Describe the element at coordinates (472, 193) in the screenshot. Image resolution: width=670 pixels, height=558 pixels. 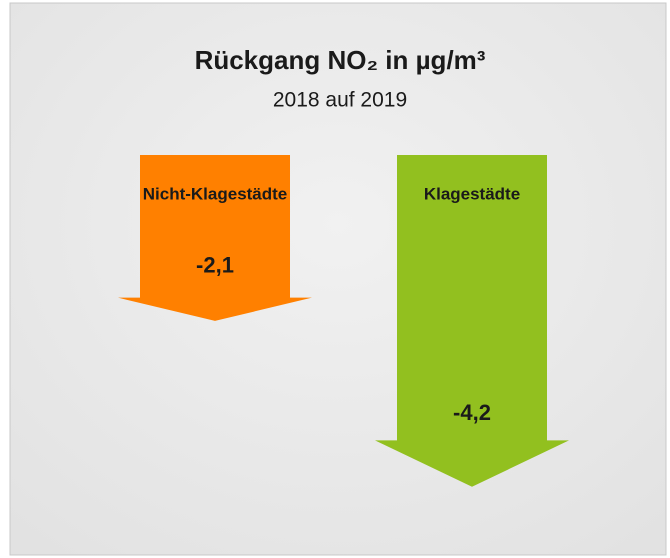
I see `category-label: Klagestädte` at that location.